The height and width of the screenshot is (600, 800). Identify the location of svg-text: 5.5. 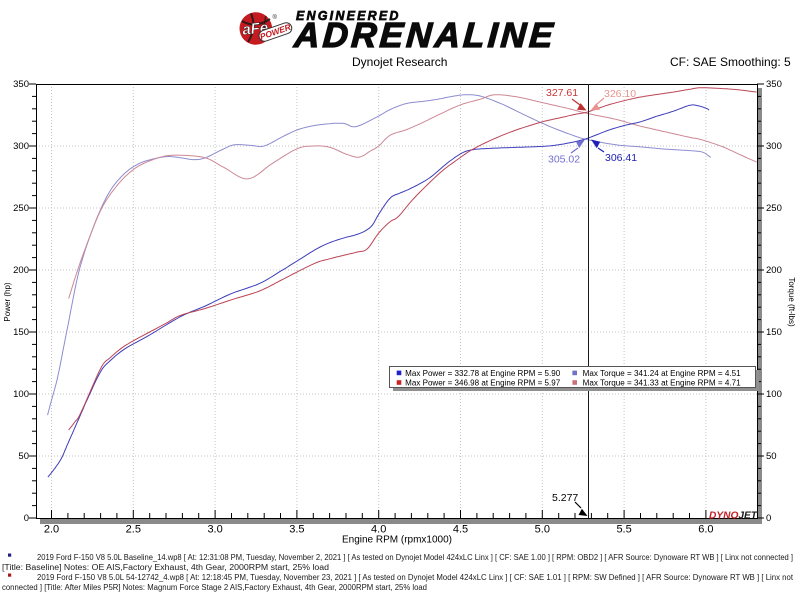
(623, 530).